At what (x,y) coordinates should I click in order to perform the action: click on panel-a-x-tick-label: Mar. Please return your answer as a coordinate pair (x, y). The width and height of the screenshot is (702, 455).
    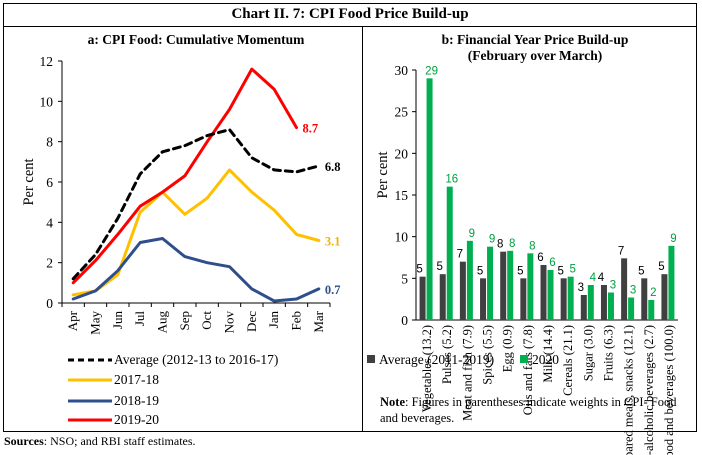
    Looking at the image, I should click on (318, 321).